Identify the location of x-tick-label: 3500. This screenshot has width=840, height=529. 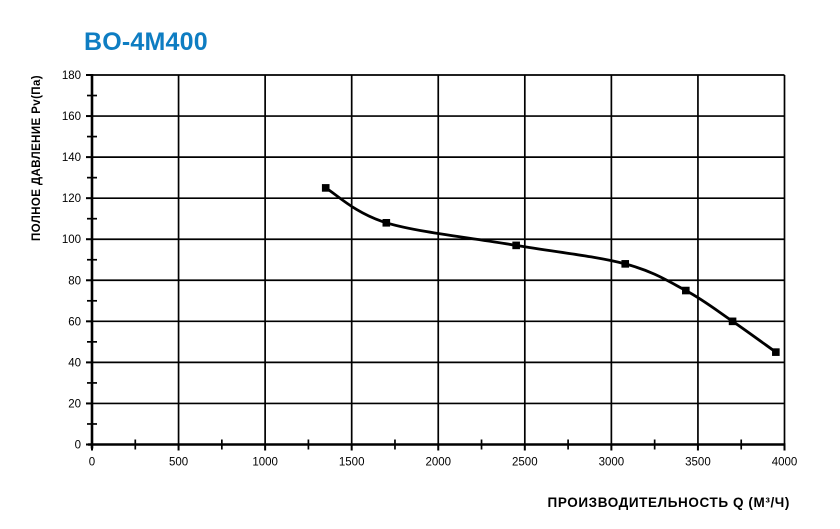
(698, 463).